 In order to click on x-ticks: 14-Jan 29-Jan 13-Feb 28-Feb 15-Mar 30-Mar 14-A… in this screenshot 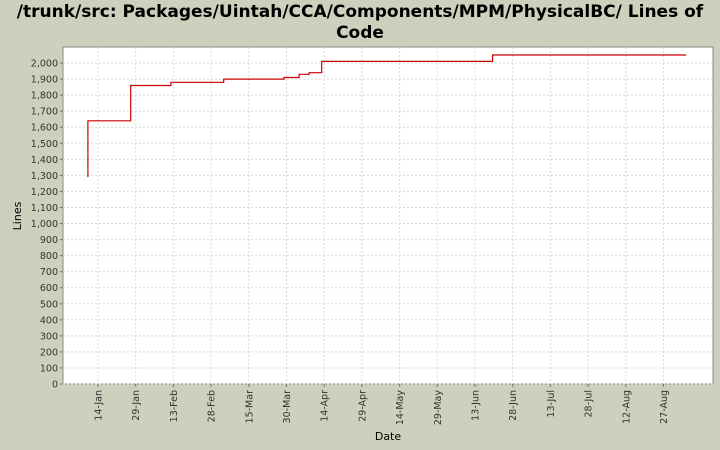, I will do `click(382, 405)`.